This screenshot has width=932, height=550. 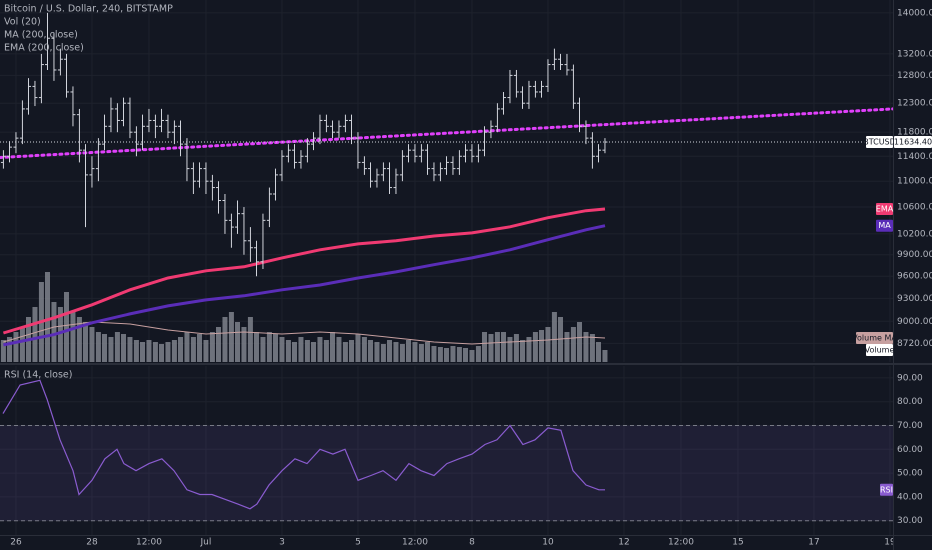 I want to click on symbol-label: BTCUSD, so click(x=879, y=142).